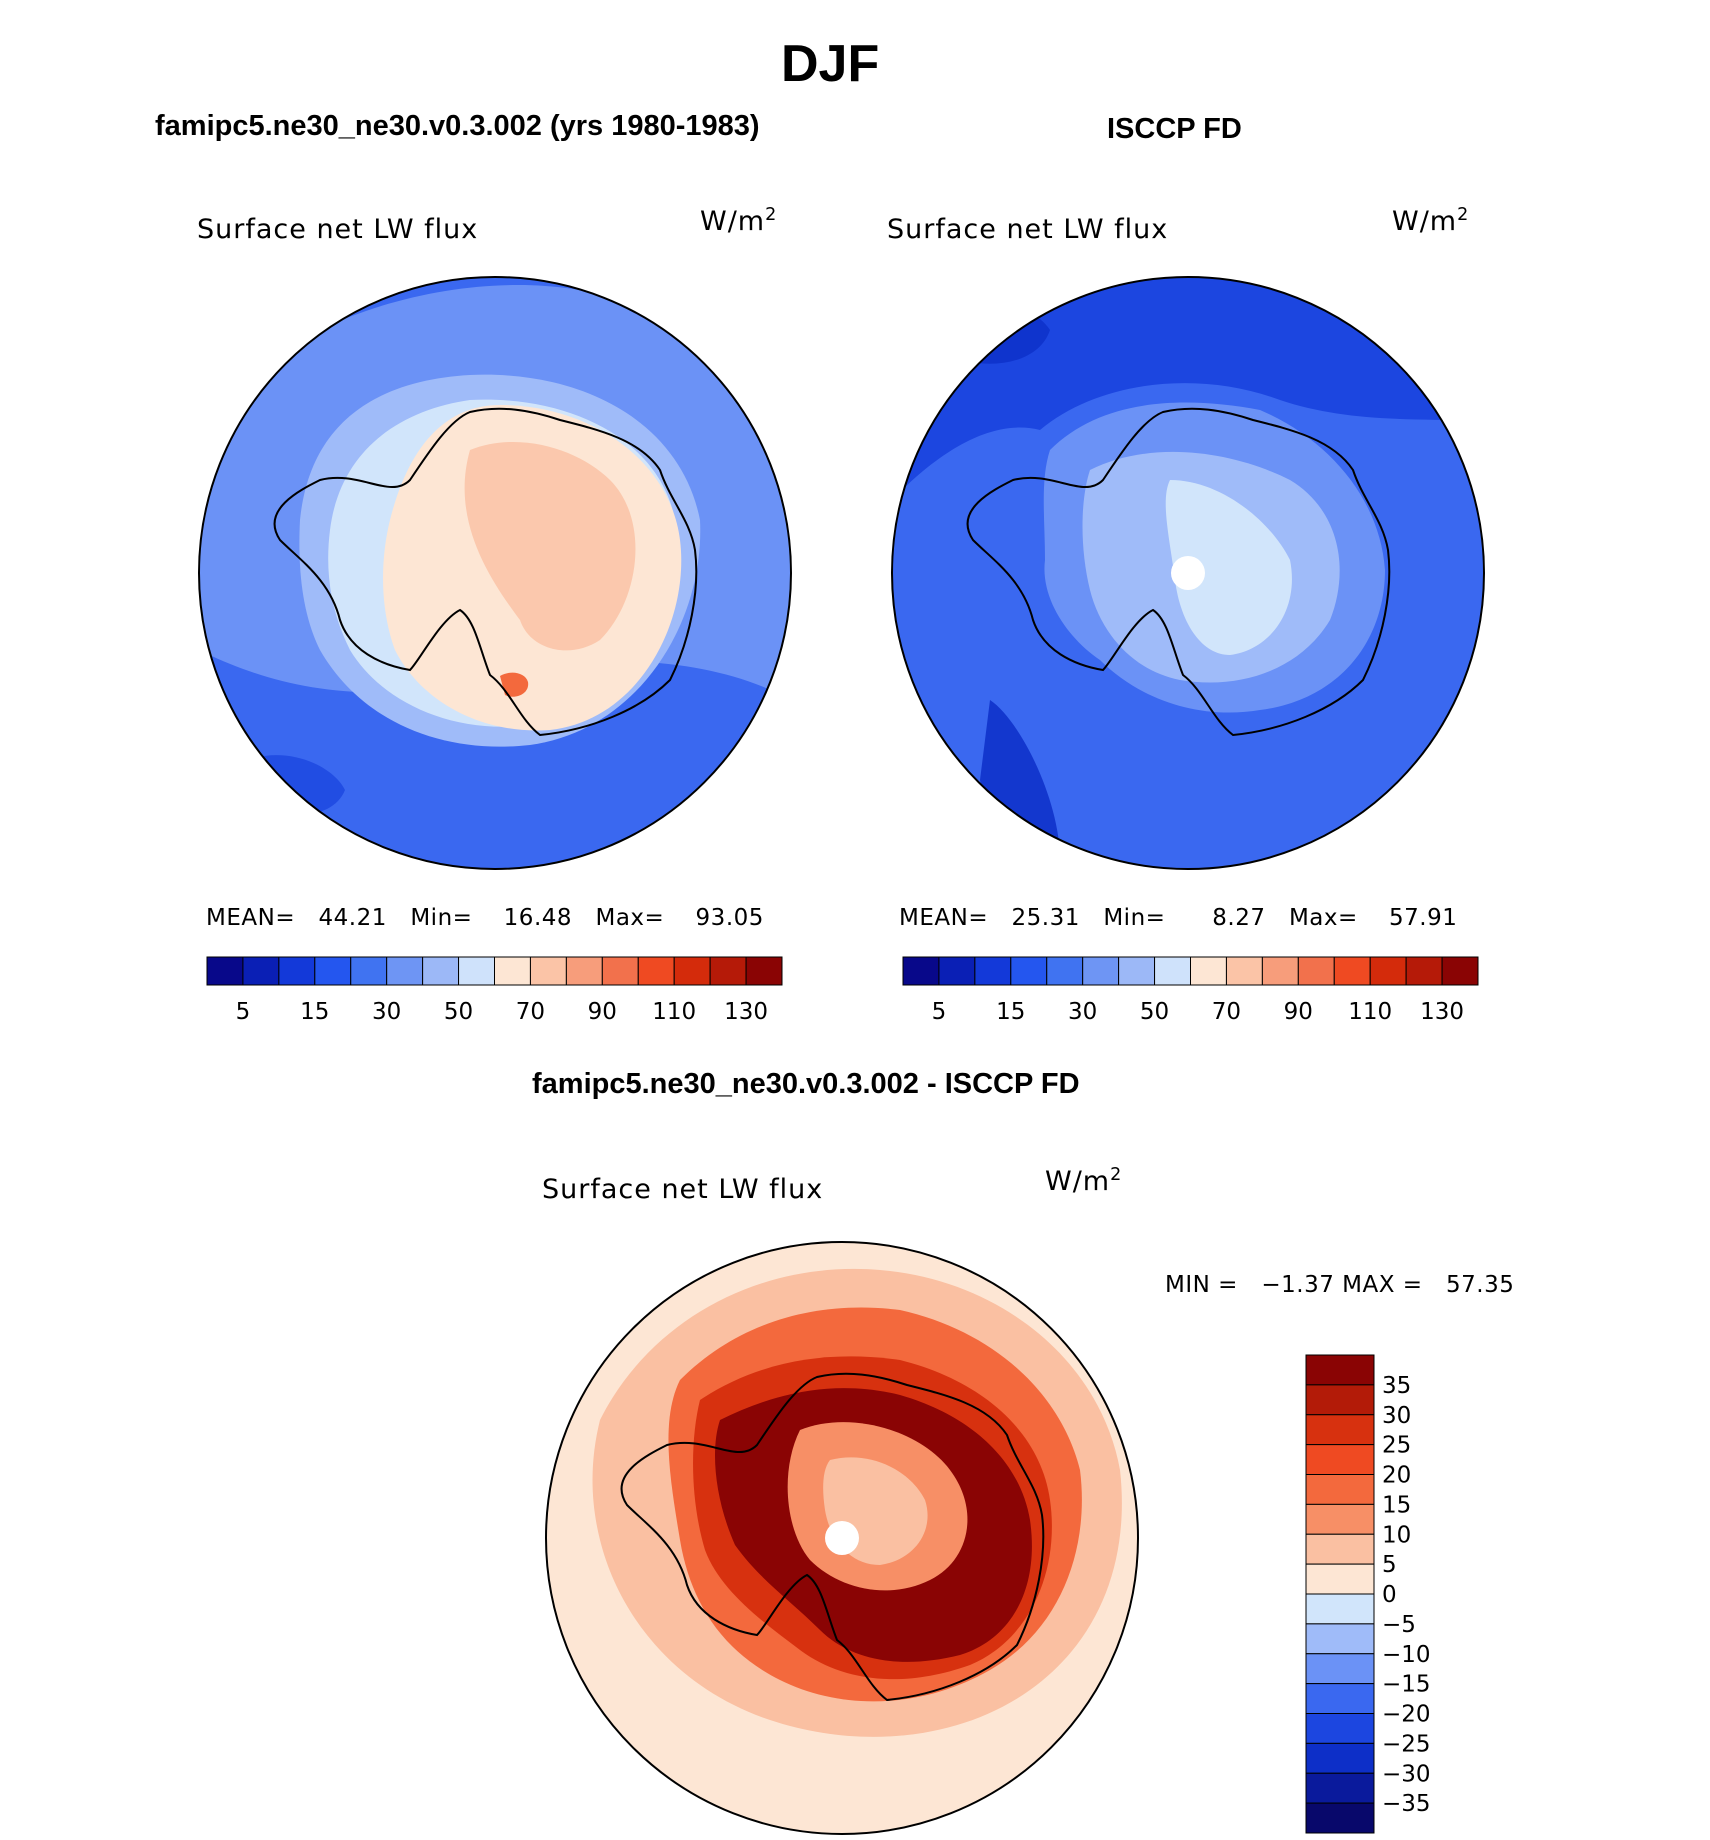 The height and width of the screenshot is (1840, 1710). I want to click on colorbar-obs: 5 15 30 50 70 90 110 130, so click(1190, 990).